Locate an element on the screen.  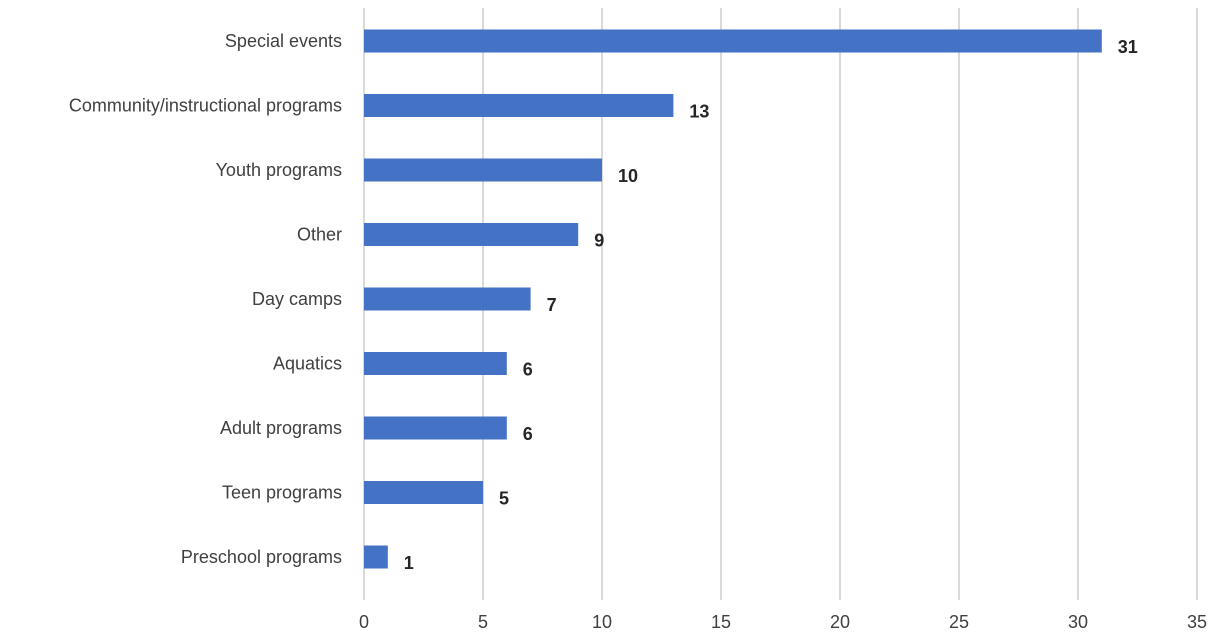
category-label: Community/instructional programs is located at coordinates (205, 106).